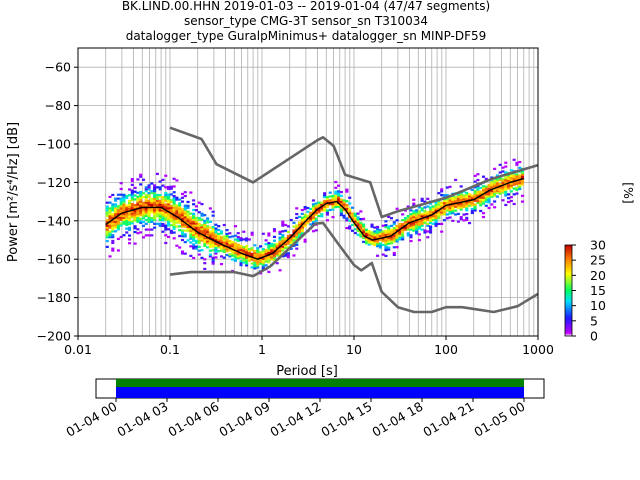 Image resolution: width=640 pixels, height=480 pixels. What do you see at coordinates (54, 144) in the screenshot?
I see `y-tick-label: −100` at bounding box center [54, 144].